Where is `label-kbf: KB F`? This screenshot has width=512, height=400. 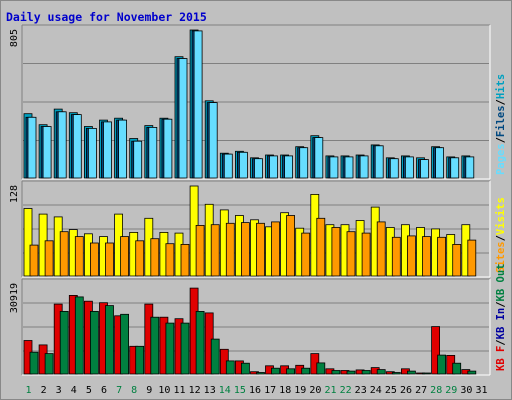 label-kbf: KB F is located at coordinates (501, 358).